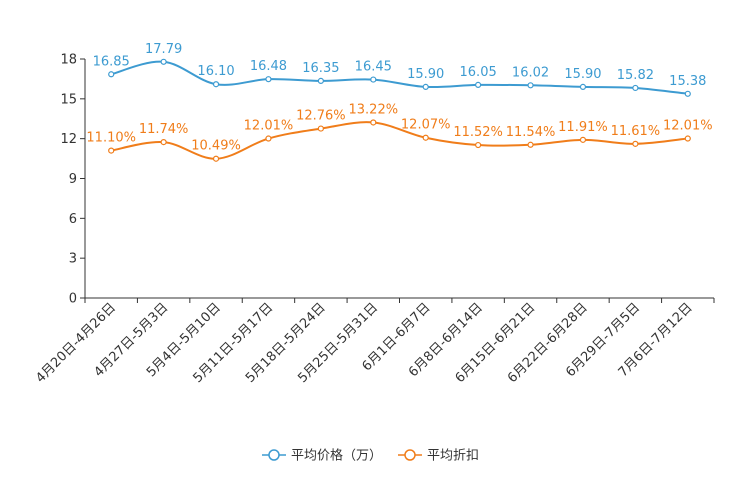  Describe the element at coordinates (635, 75) in the screenshot. I see `data-label: 15.82` at that location.